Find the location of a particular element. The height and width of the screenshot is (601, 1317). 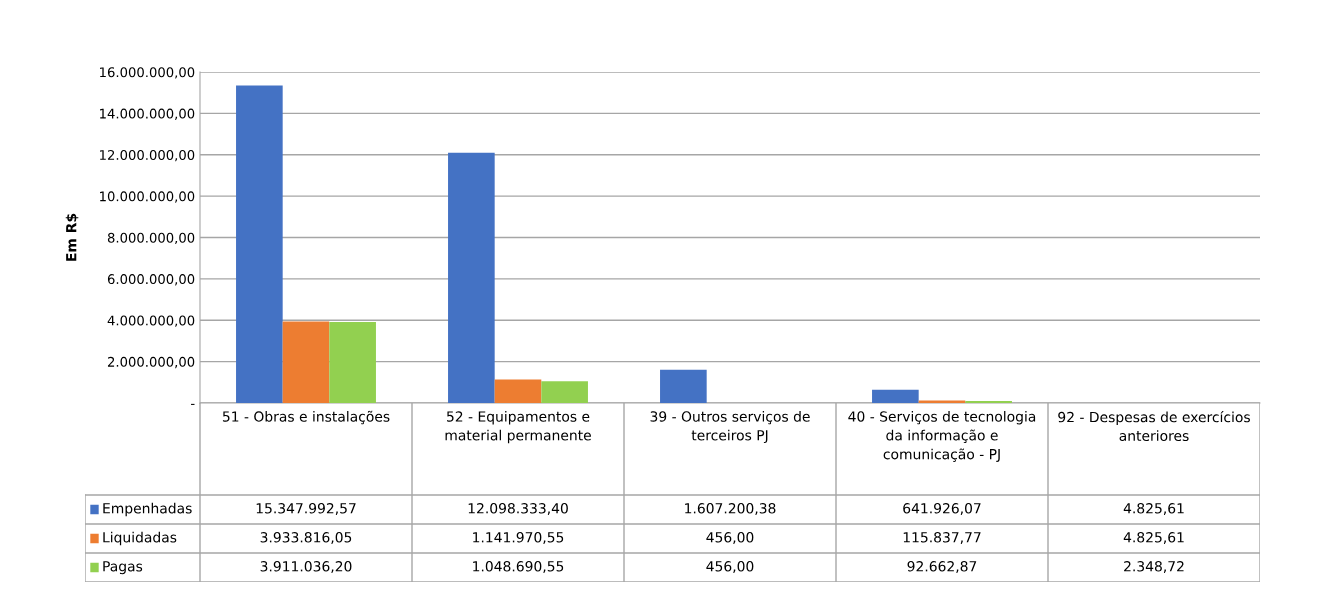

y-tick-label: 16.000.000,00 is located at coordinates (147, 73).